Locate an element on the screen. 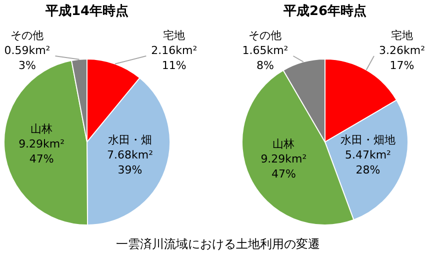 This screenshot has width=436, height=263. data-label: 3.26km² 17% is located at coordinates (402, 58).